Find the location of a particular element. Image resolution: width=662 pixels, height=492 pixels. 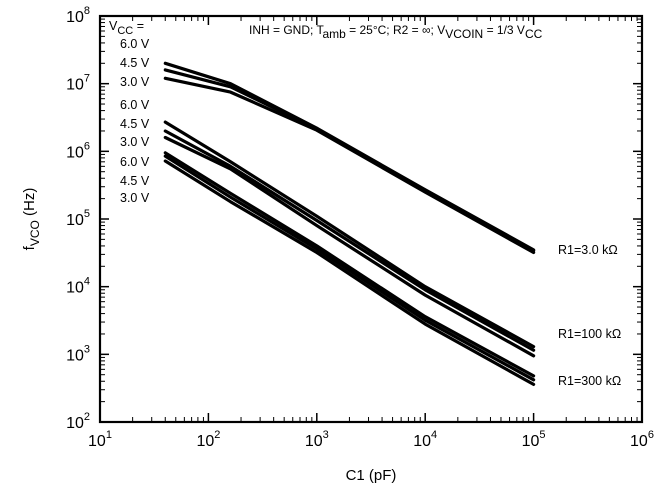

y-tick-label: 10² is located at coordinates (78, 421).